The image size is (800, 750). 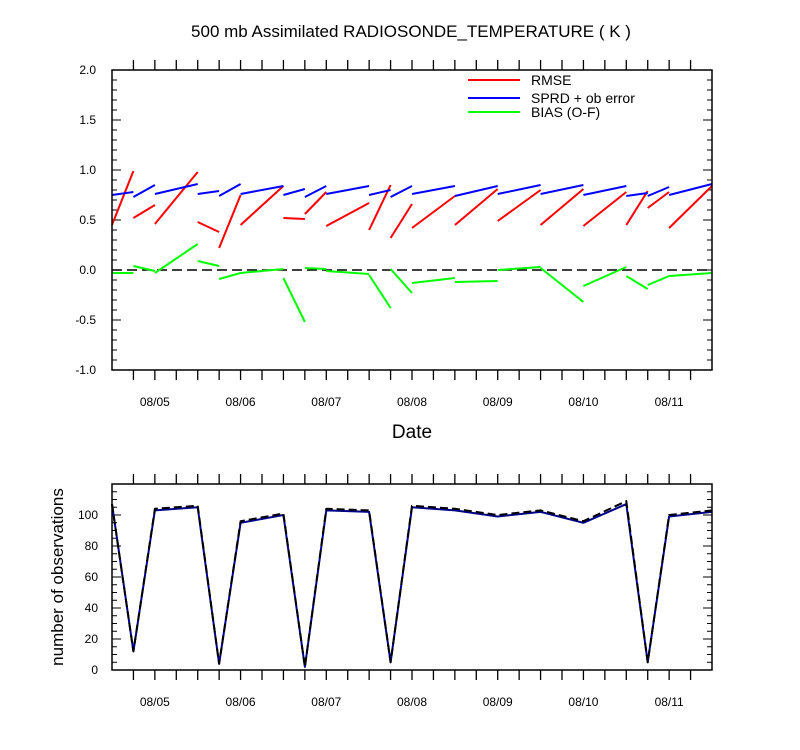 I want to click on legend-bias-label: BIAS (O-F), so click(x=565, y=112).